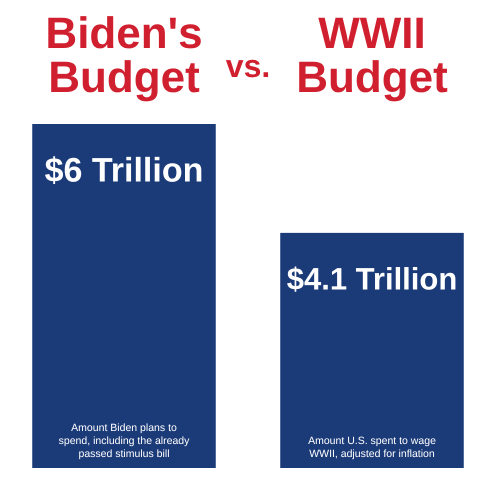 The width and height of the screenshot is (500, 494). I want to click on text: vs., so click(248, 66).